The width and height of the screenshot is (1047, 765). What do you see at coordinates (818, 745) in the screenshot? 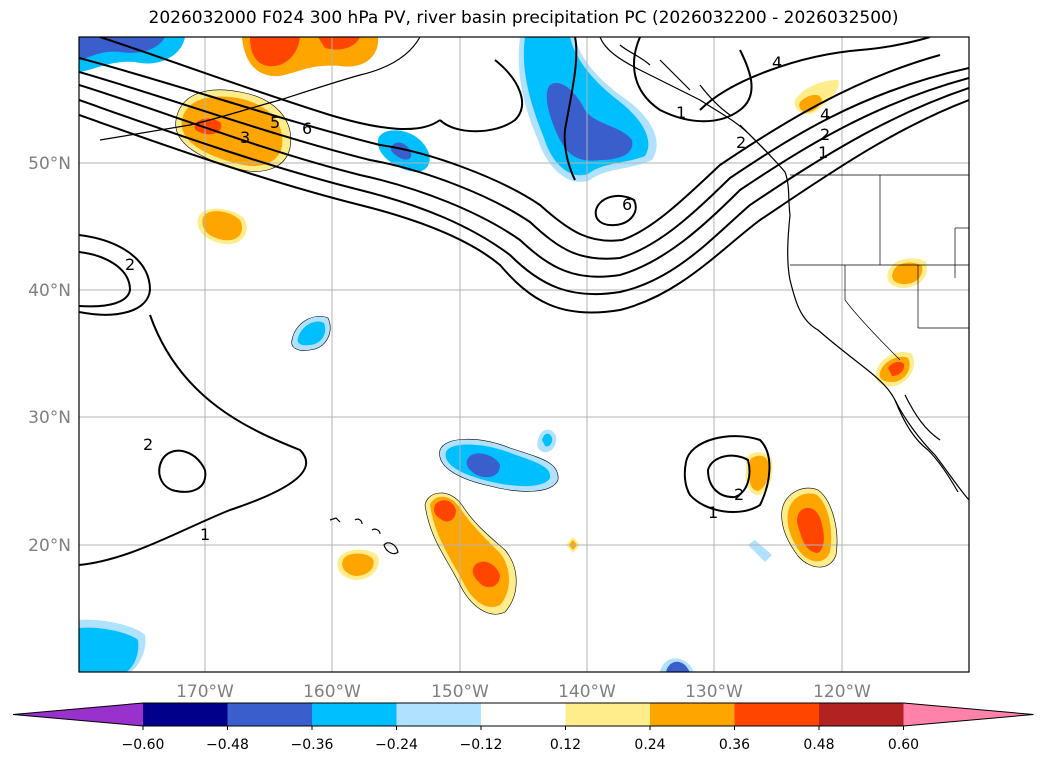
I see `colorbar-tick-label: 0.48` at bounding box center [818, 745].